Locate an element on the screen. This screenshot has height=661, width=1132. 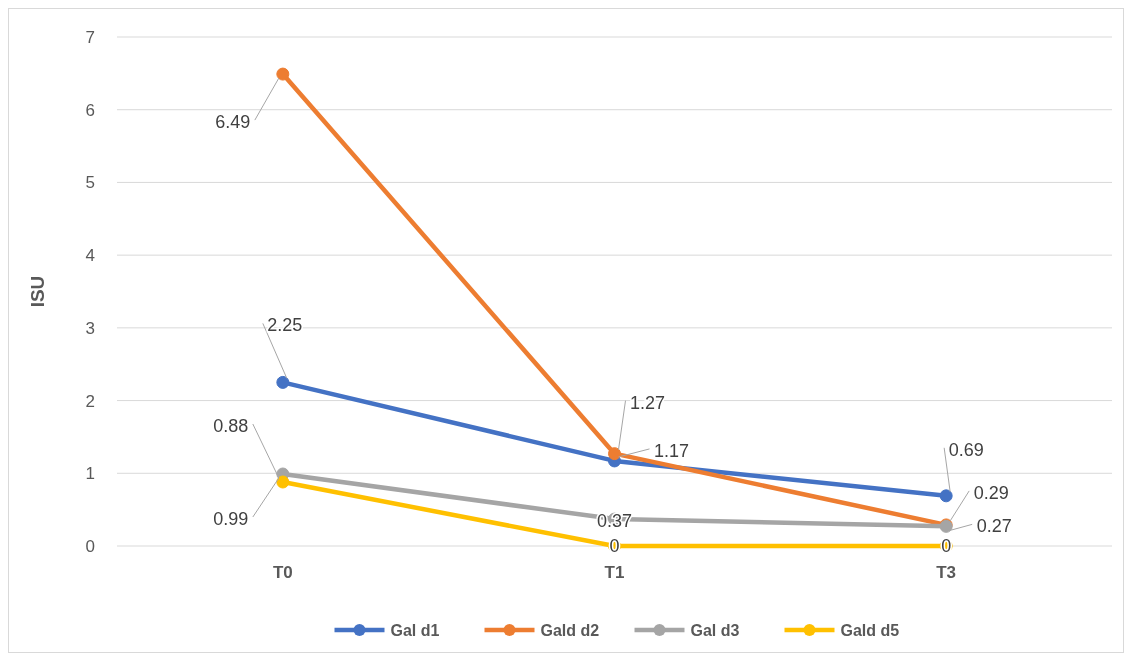
x-tick-label: T3 is located at coordinates (946, 572).